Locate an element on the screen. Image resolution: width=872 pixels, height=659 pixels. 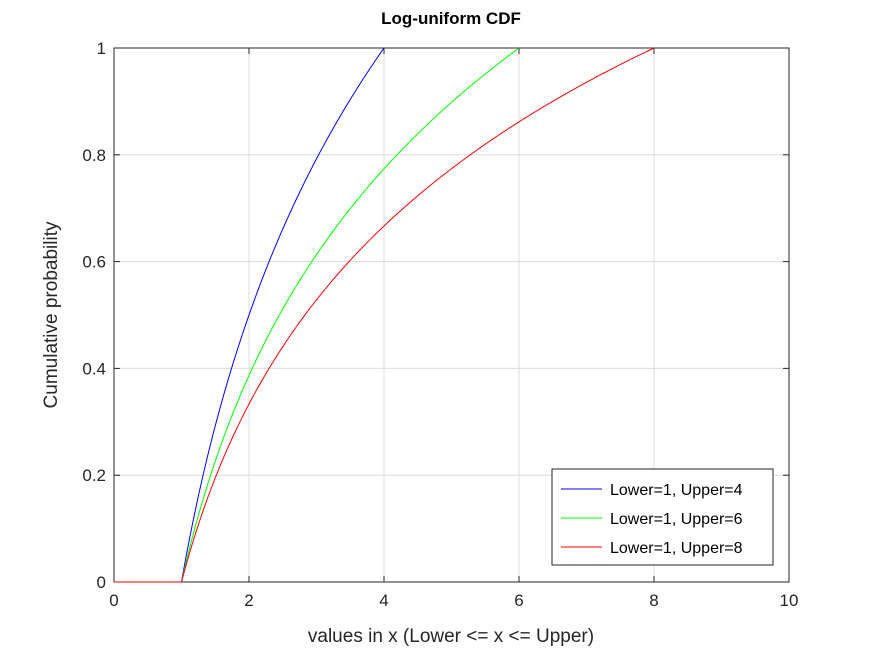
y-tick-label: 1 is located at coordinates (101, 48).